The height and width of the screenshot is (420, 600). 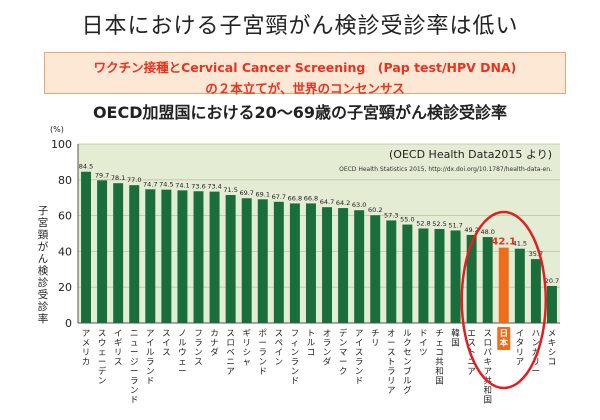 I want to click on y-axis-label-char: 頸, so click(x=43, y=235).